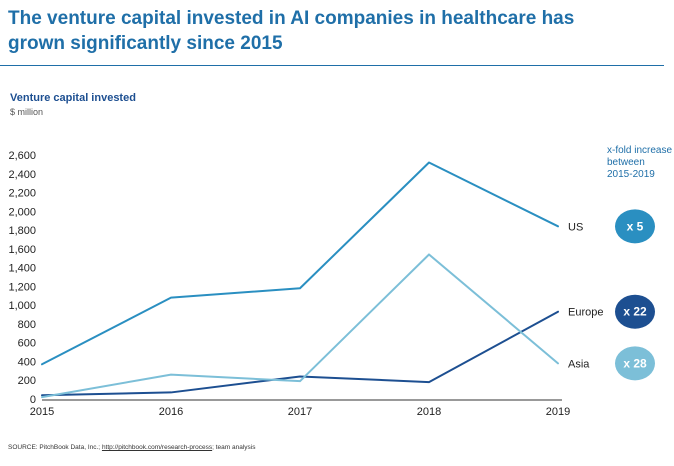 Image resolution: width=674 pixels, height=466 pixels. What do you see at coordinates (22, 231) in the screenshot?
I see `y-tick-label: 1,800` at bounding box center [22, 231].